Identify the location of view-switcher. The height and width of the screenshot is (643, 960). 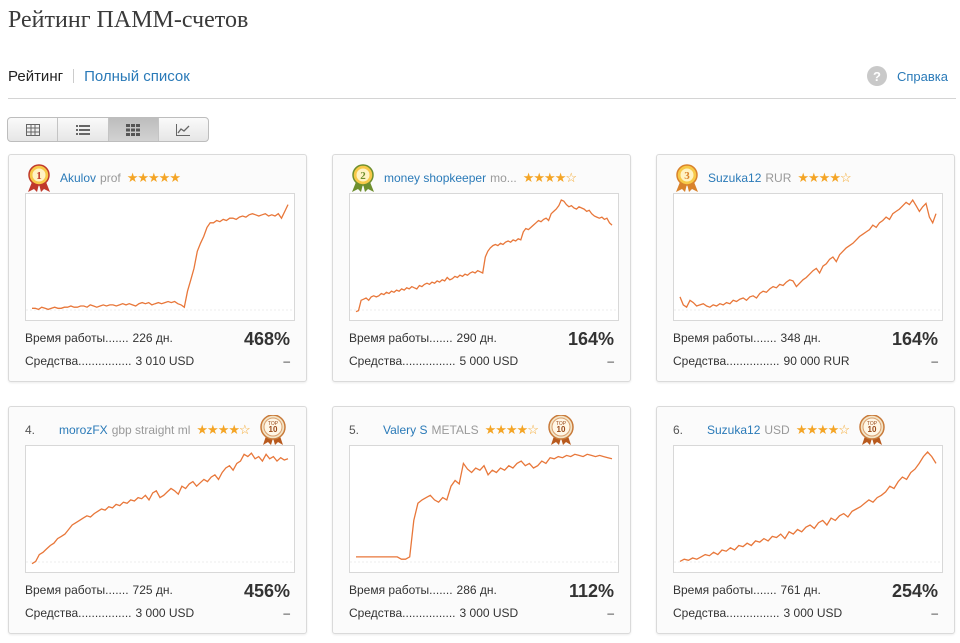
(108, 129).